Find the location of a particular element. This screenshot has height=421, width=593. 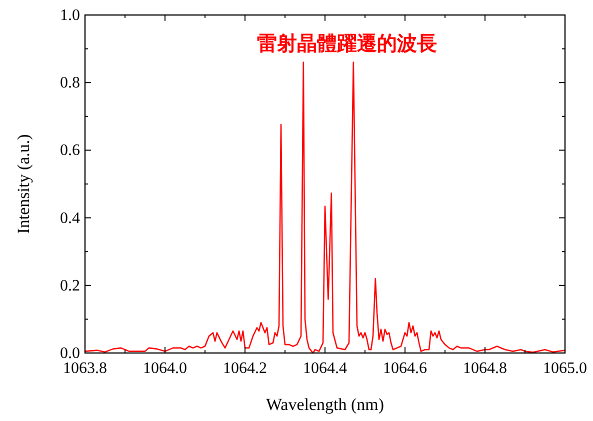

y-tick-label: 0.6 is located at coordinates (70, 151).